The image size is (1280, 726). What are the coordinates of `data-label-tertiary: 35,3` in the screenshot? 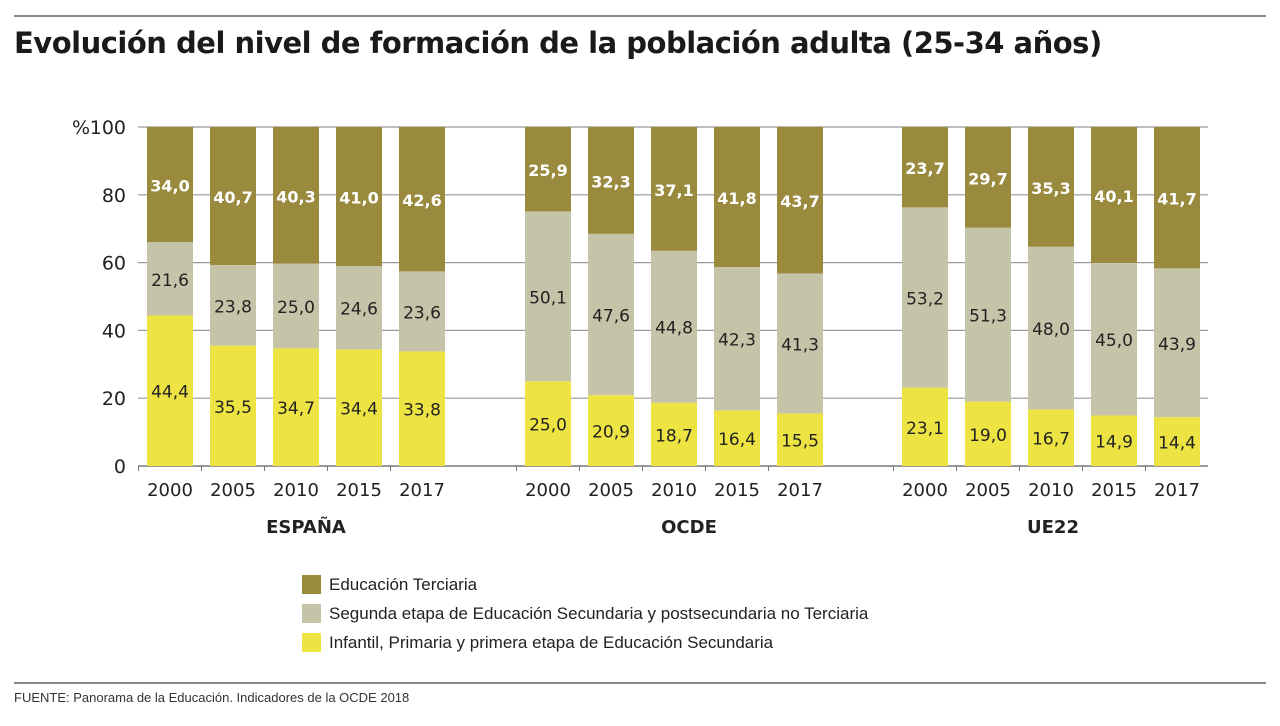 It's located at (1050, 188).